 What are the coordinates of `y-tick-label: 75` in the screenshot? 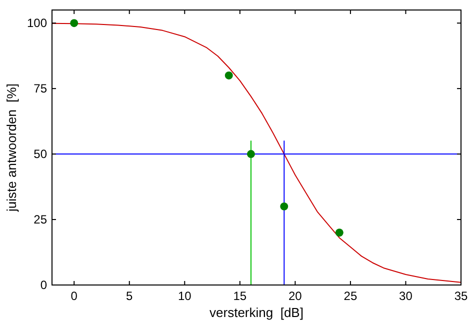 It's located at (41, 89).